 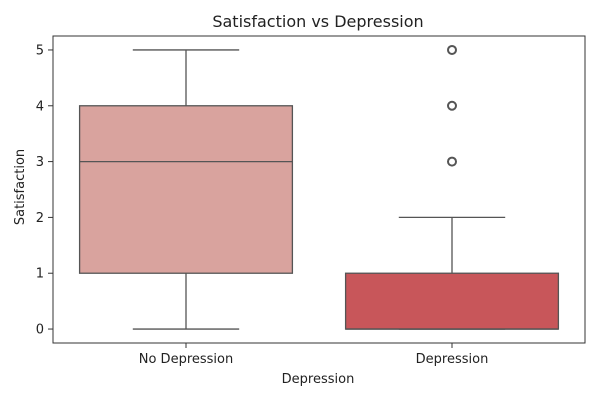 What do you see at coordinates (452, 359) in the screenshot?
I see `x-tick-label: Depression` at bounding box center [452, 359].